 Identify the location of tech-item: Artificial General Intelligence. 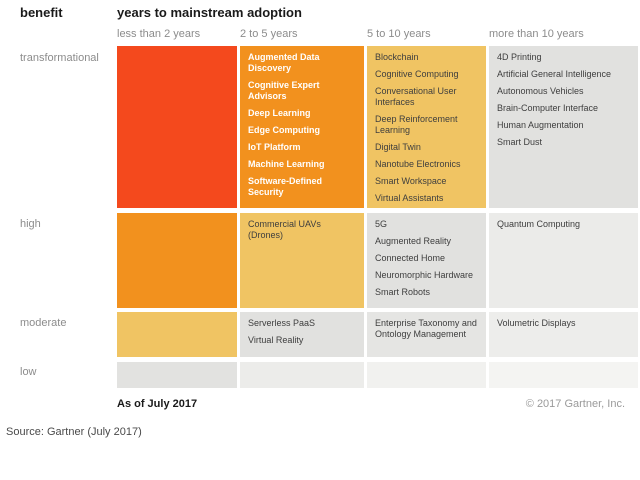
(554, 74).